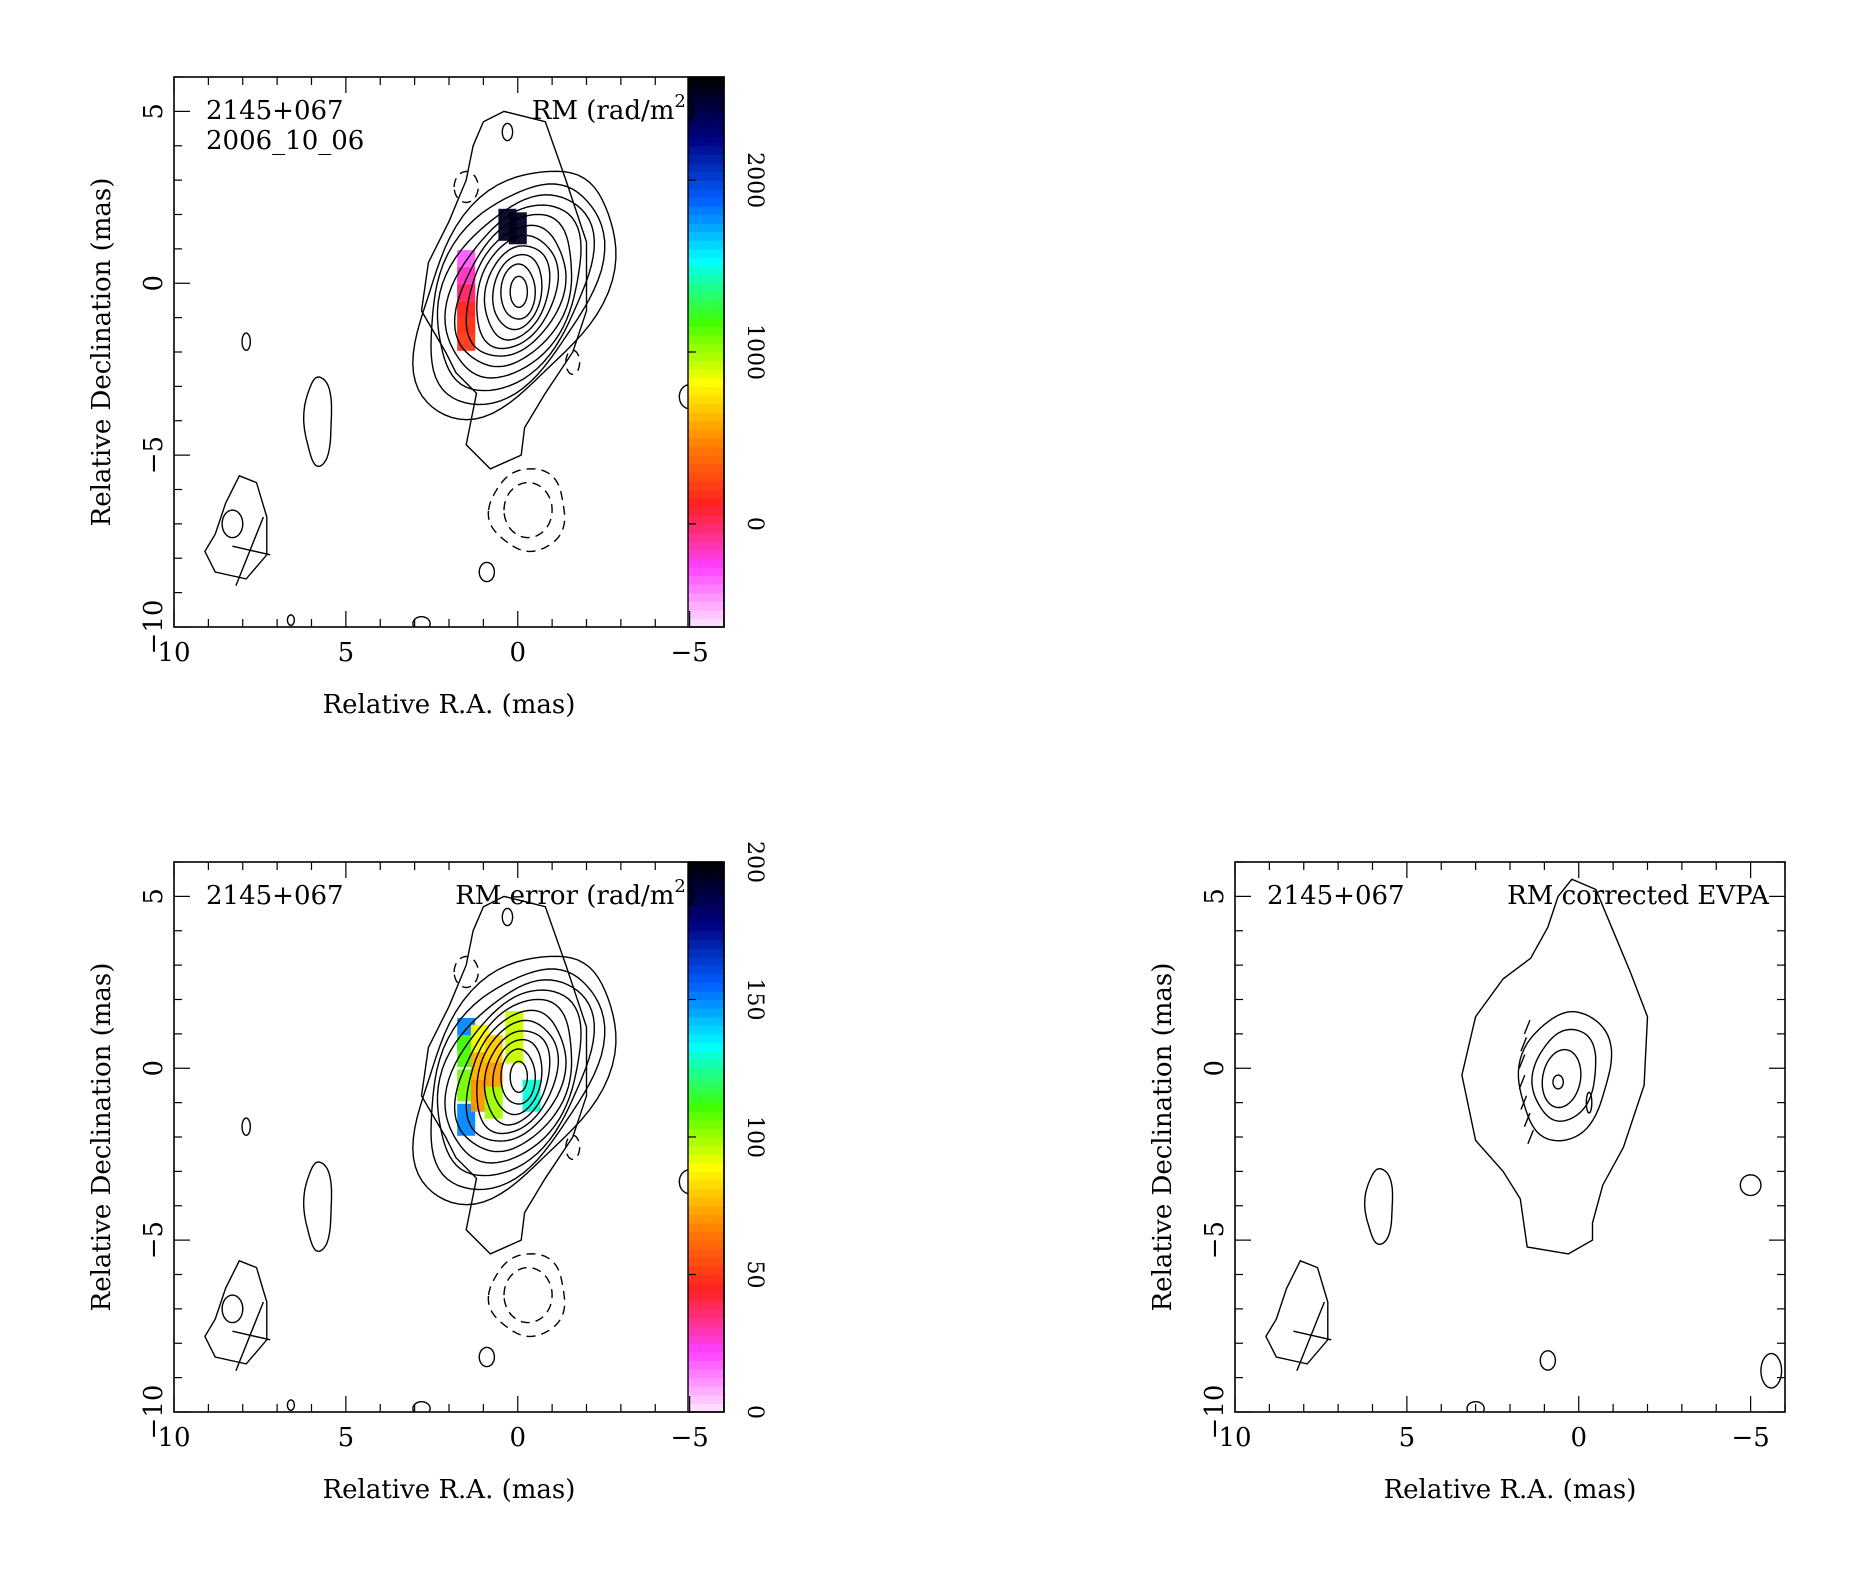  Describe the element at coordinates (754, 1137) in the screenshot. I see `colorbar-tick-label: 100` at that location.